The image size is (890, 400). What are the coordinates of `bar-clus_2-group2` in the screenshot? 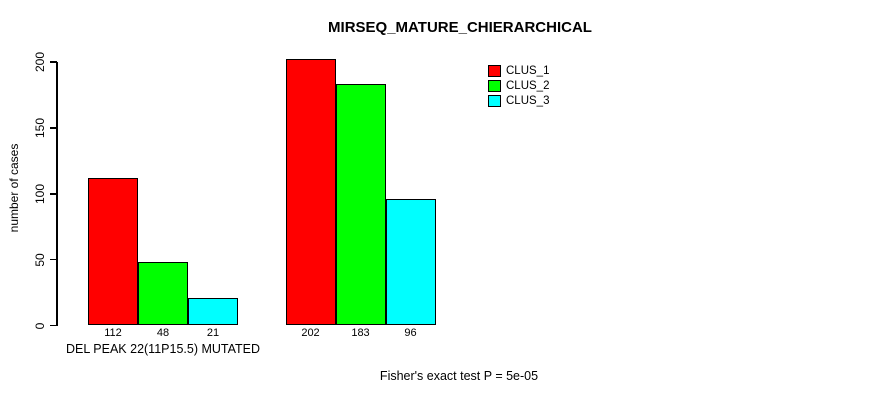 It's located at (360, 205).